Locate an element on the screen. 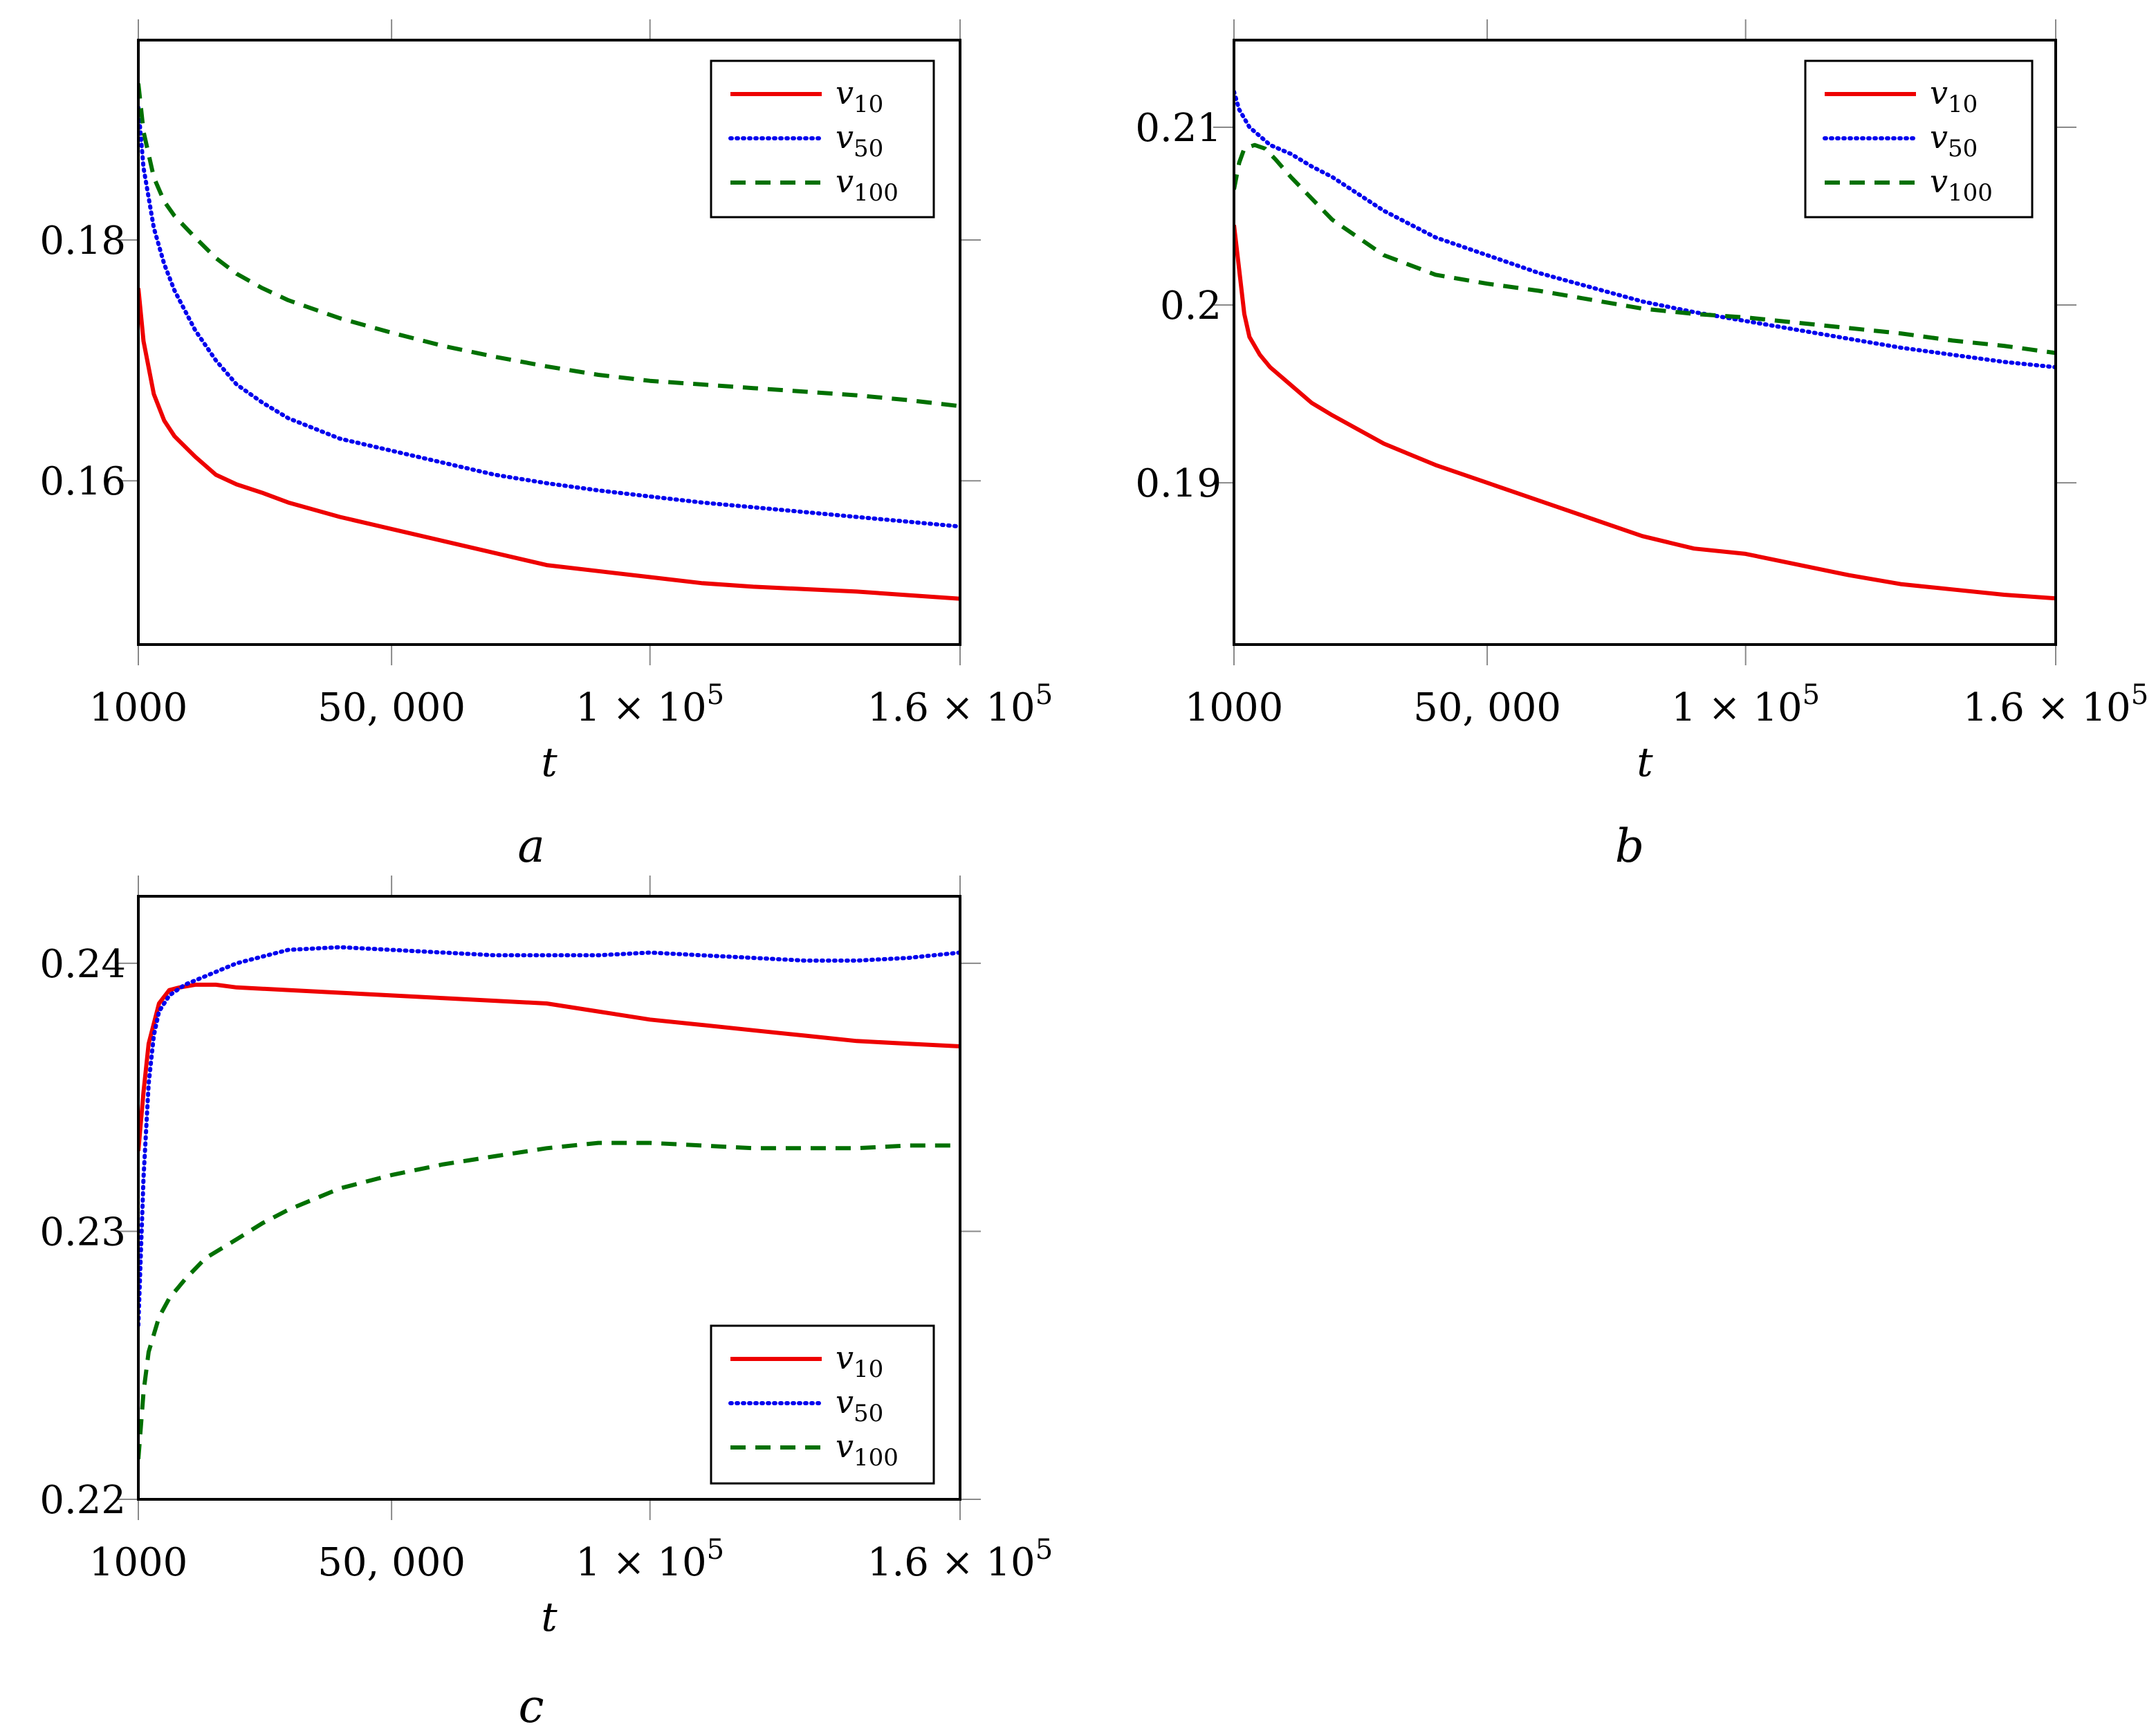  panel-label: a is located at coordinates (530, 847).